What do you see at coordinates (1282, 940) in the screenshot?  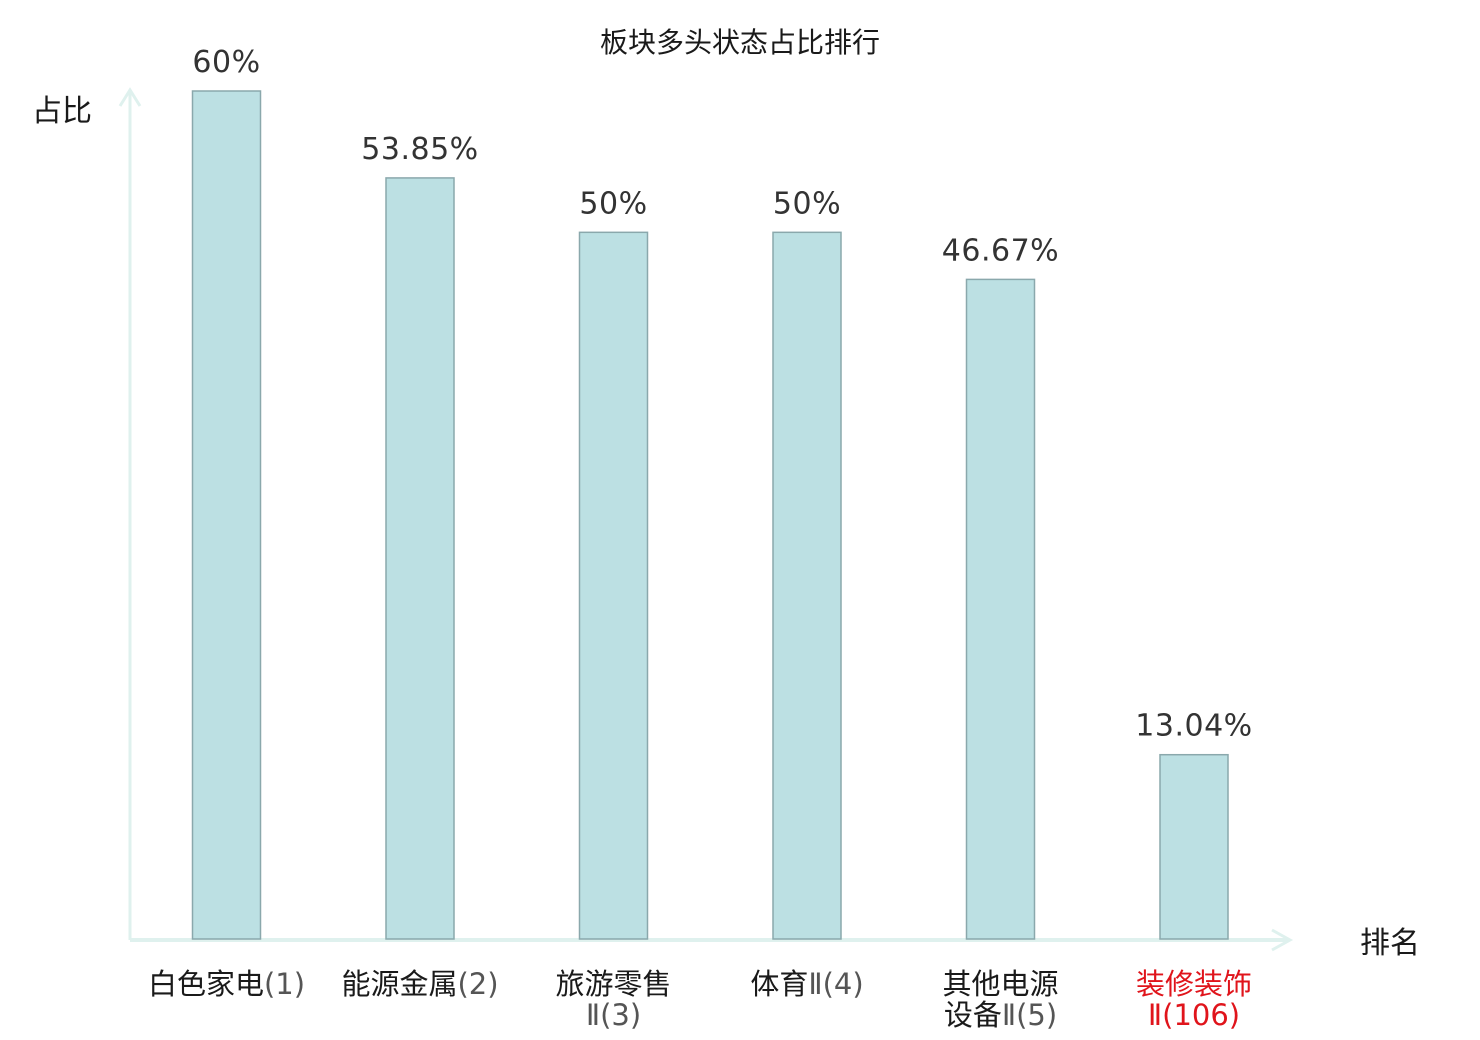 I see `x-axis-arrow-icon` at bounding box center [1282, 940].